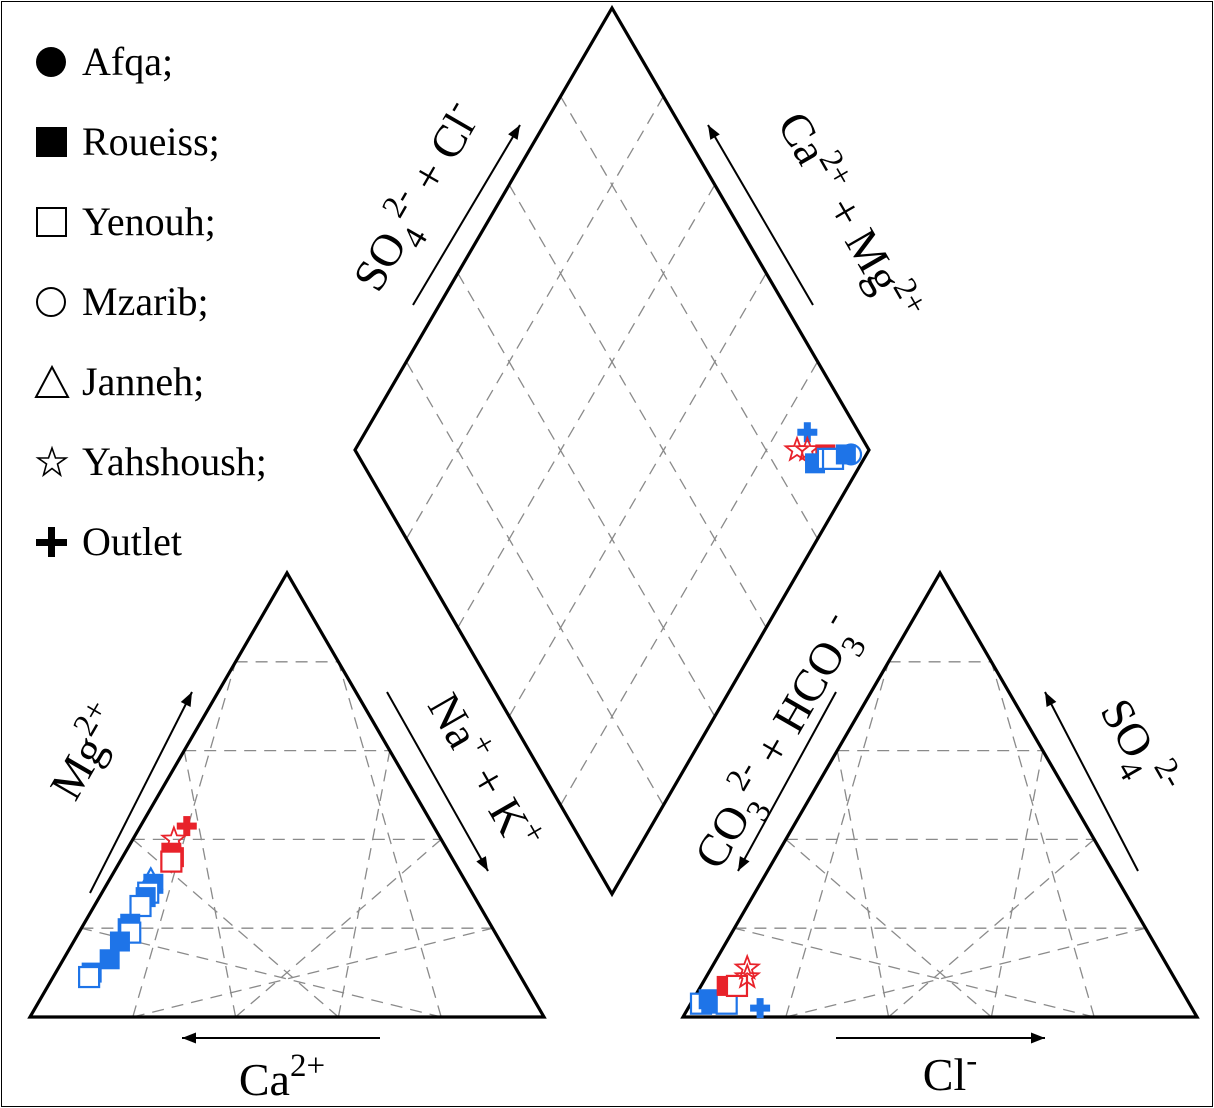 The image size is (1214, 1108). Describe the element at coordinates (744, 863) in the screenshot. I see `co3-hco3-arrow-head` at that location.